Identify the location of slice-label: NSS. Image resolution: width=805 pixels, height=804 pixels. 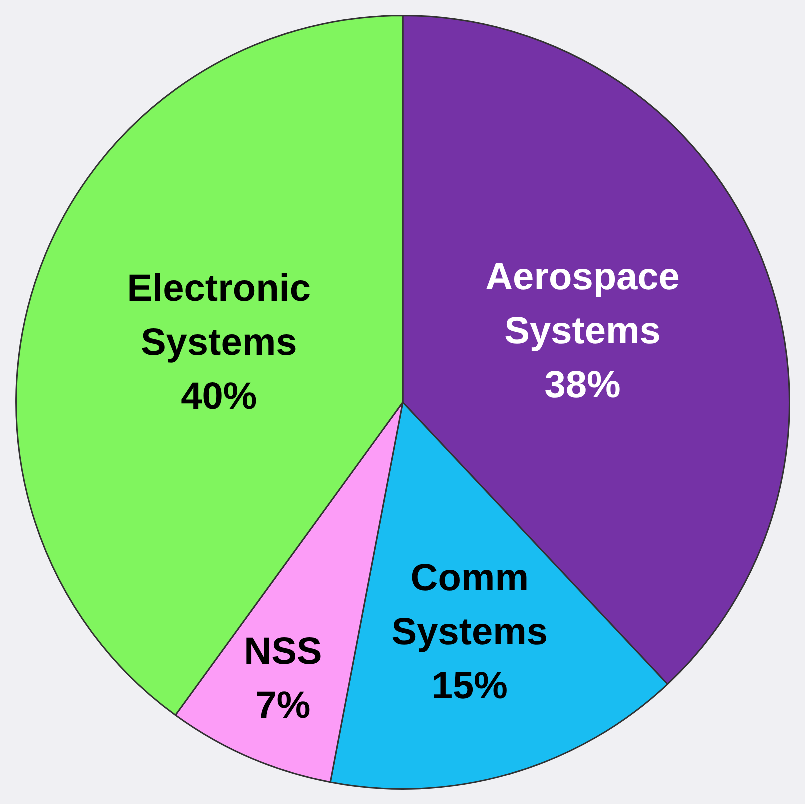
(283, 651).